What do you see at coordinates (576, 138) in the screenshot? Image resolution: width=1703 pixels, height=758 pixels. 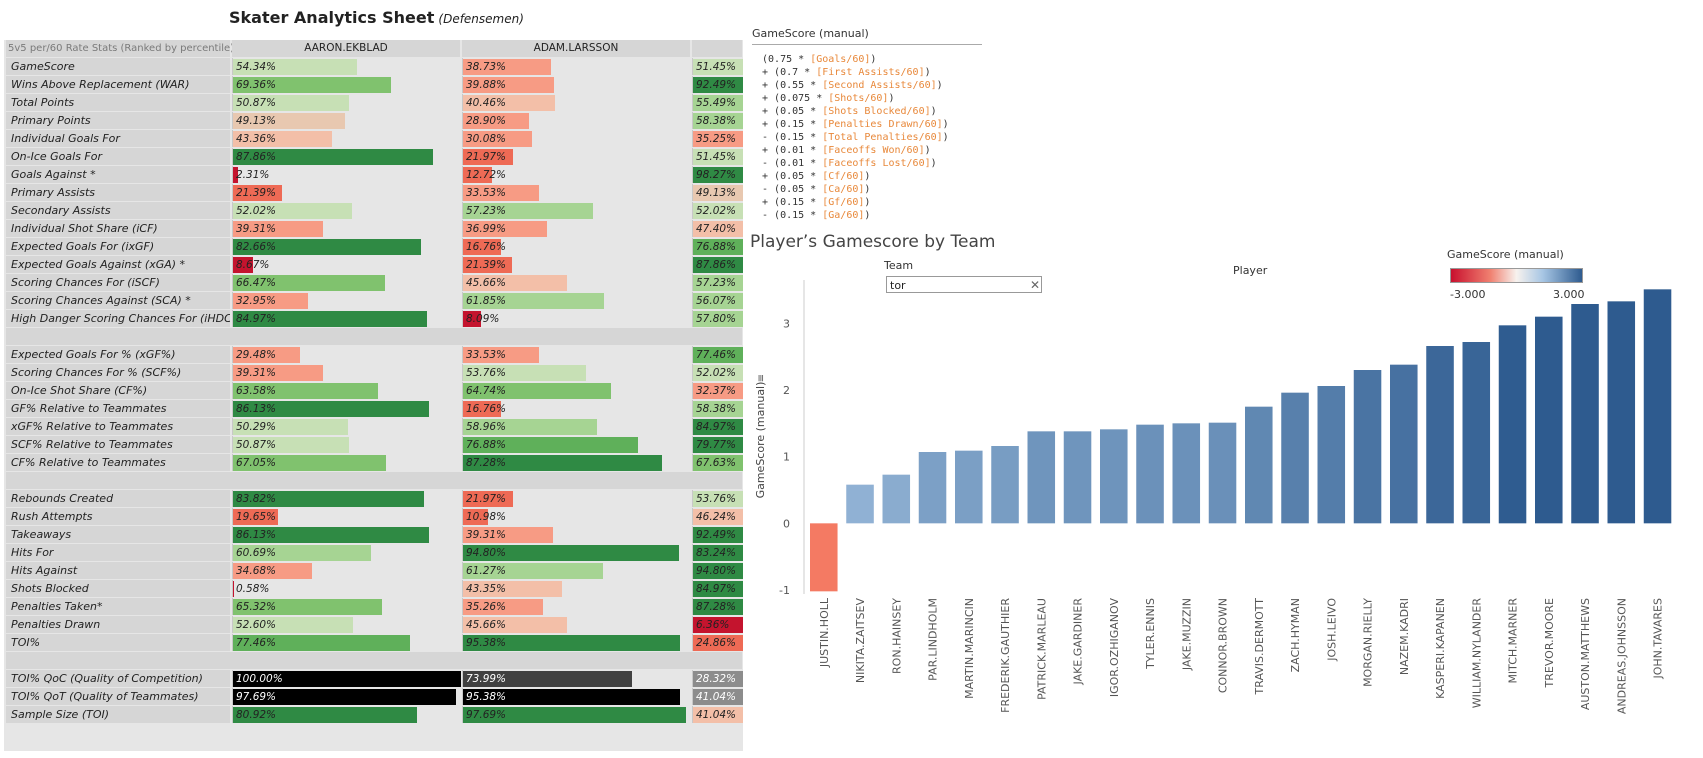 I see `percentile-cell: 30.08%` at bounding box center [576, 138].